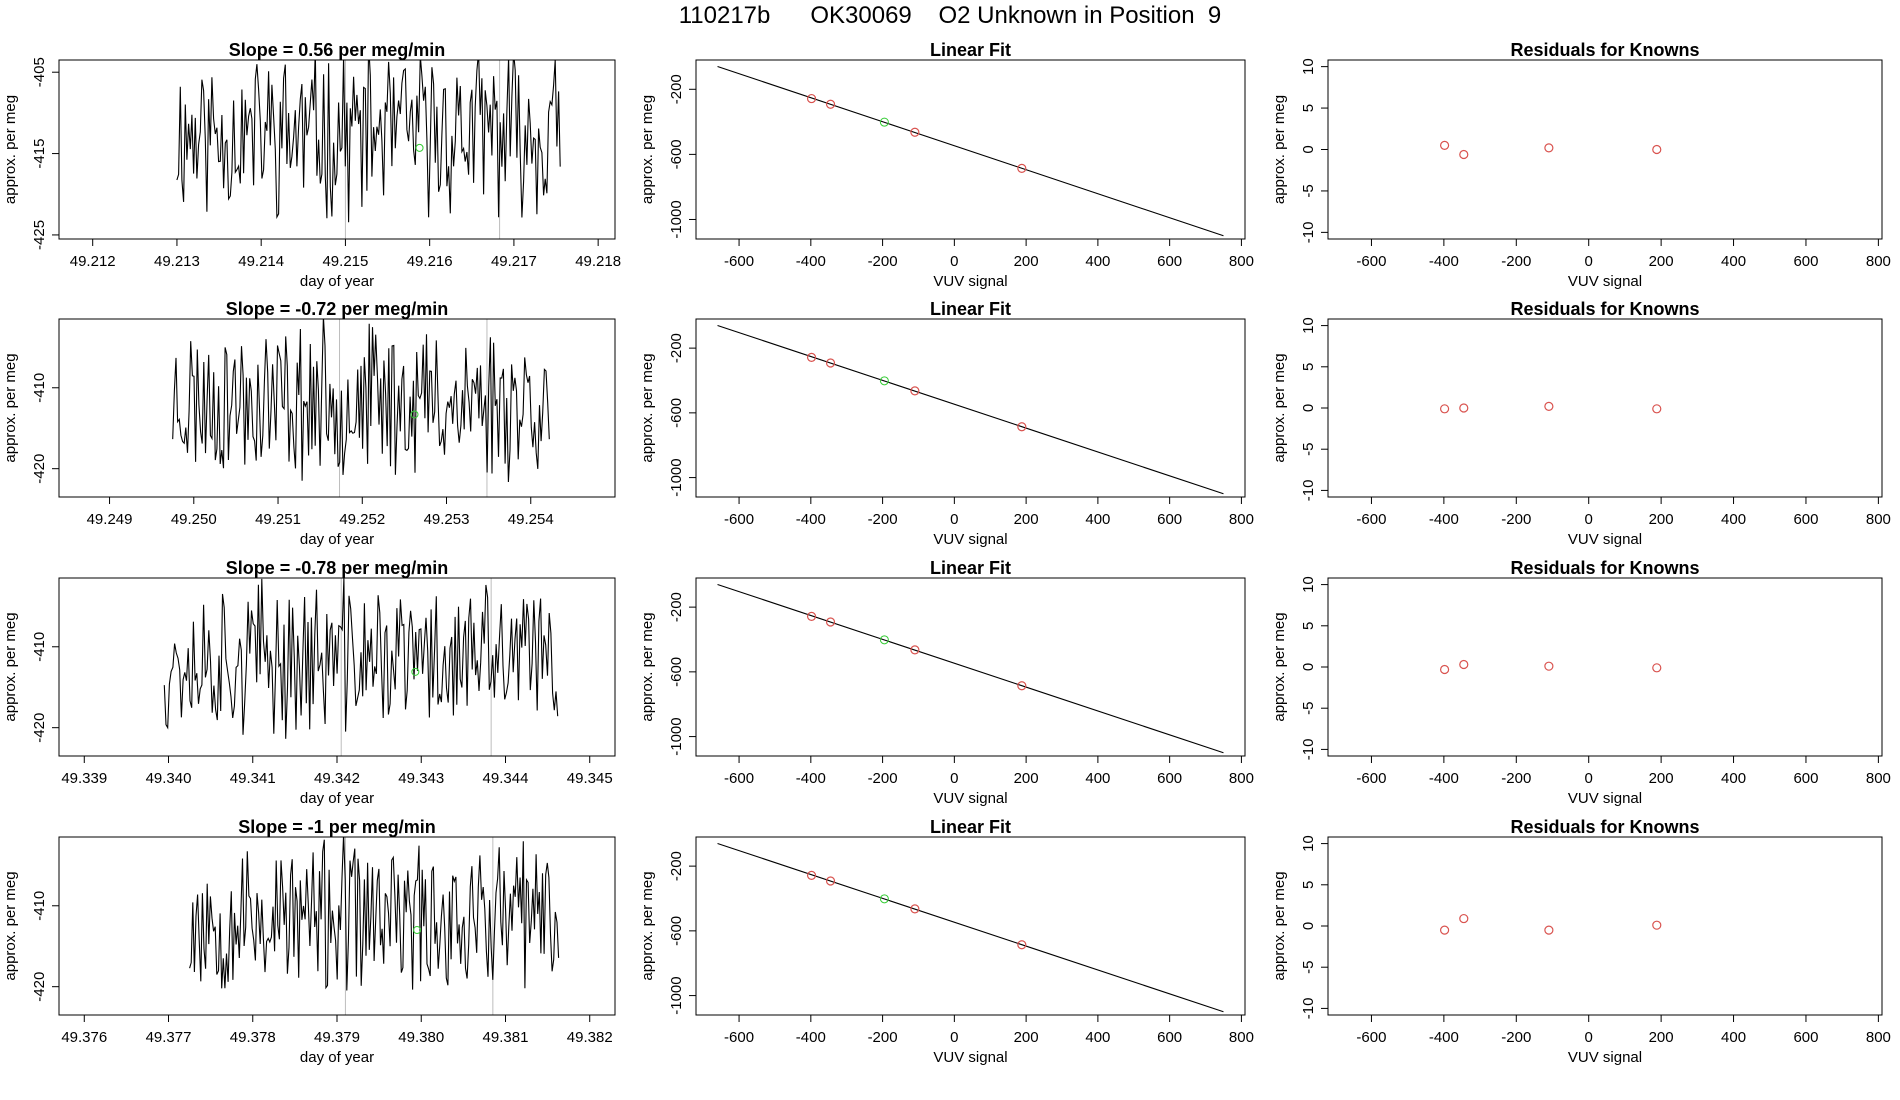  I want to click on x-tick-label: 49.254, so click(531, 519).